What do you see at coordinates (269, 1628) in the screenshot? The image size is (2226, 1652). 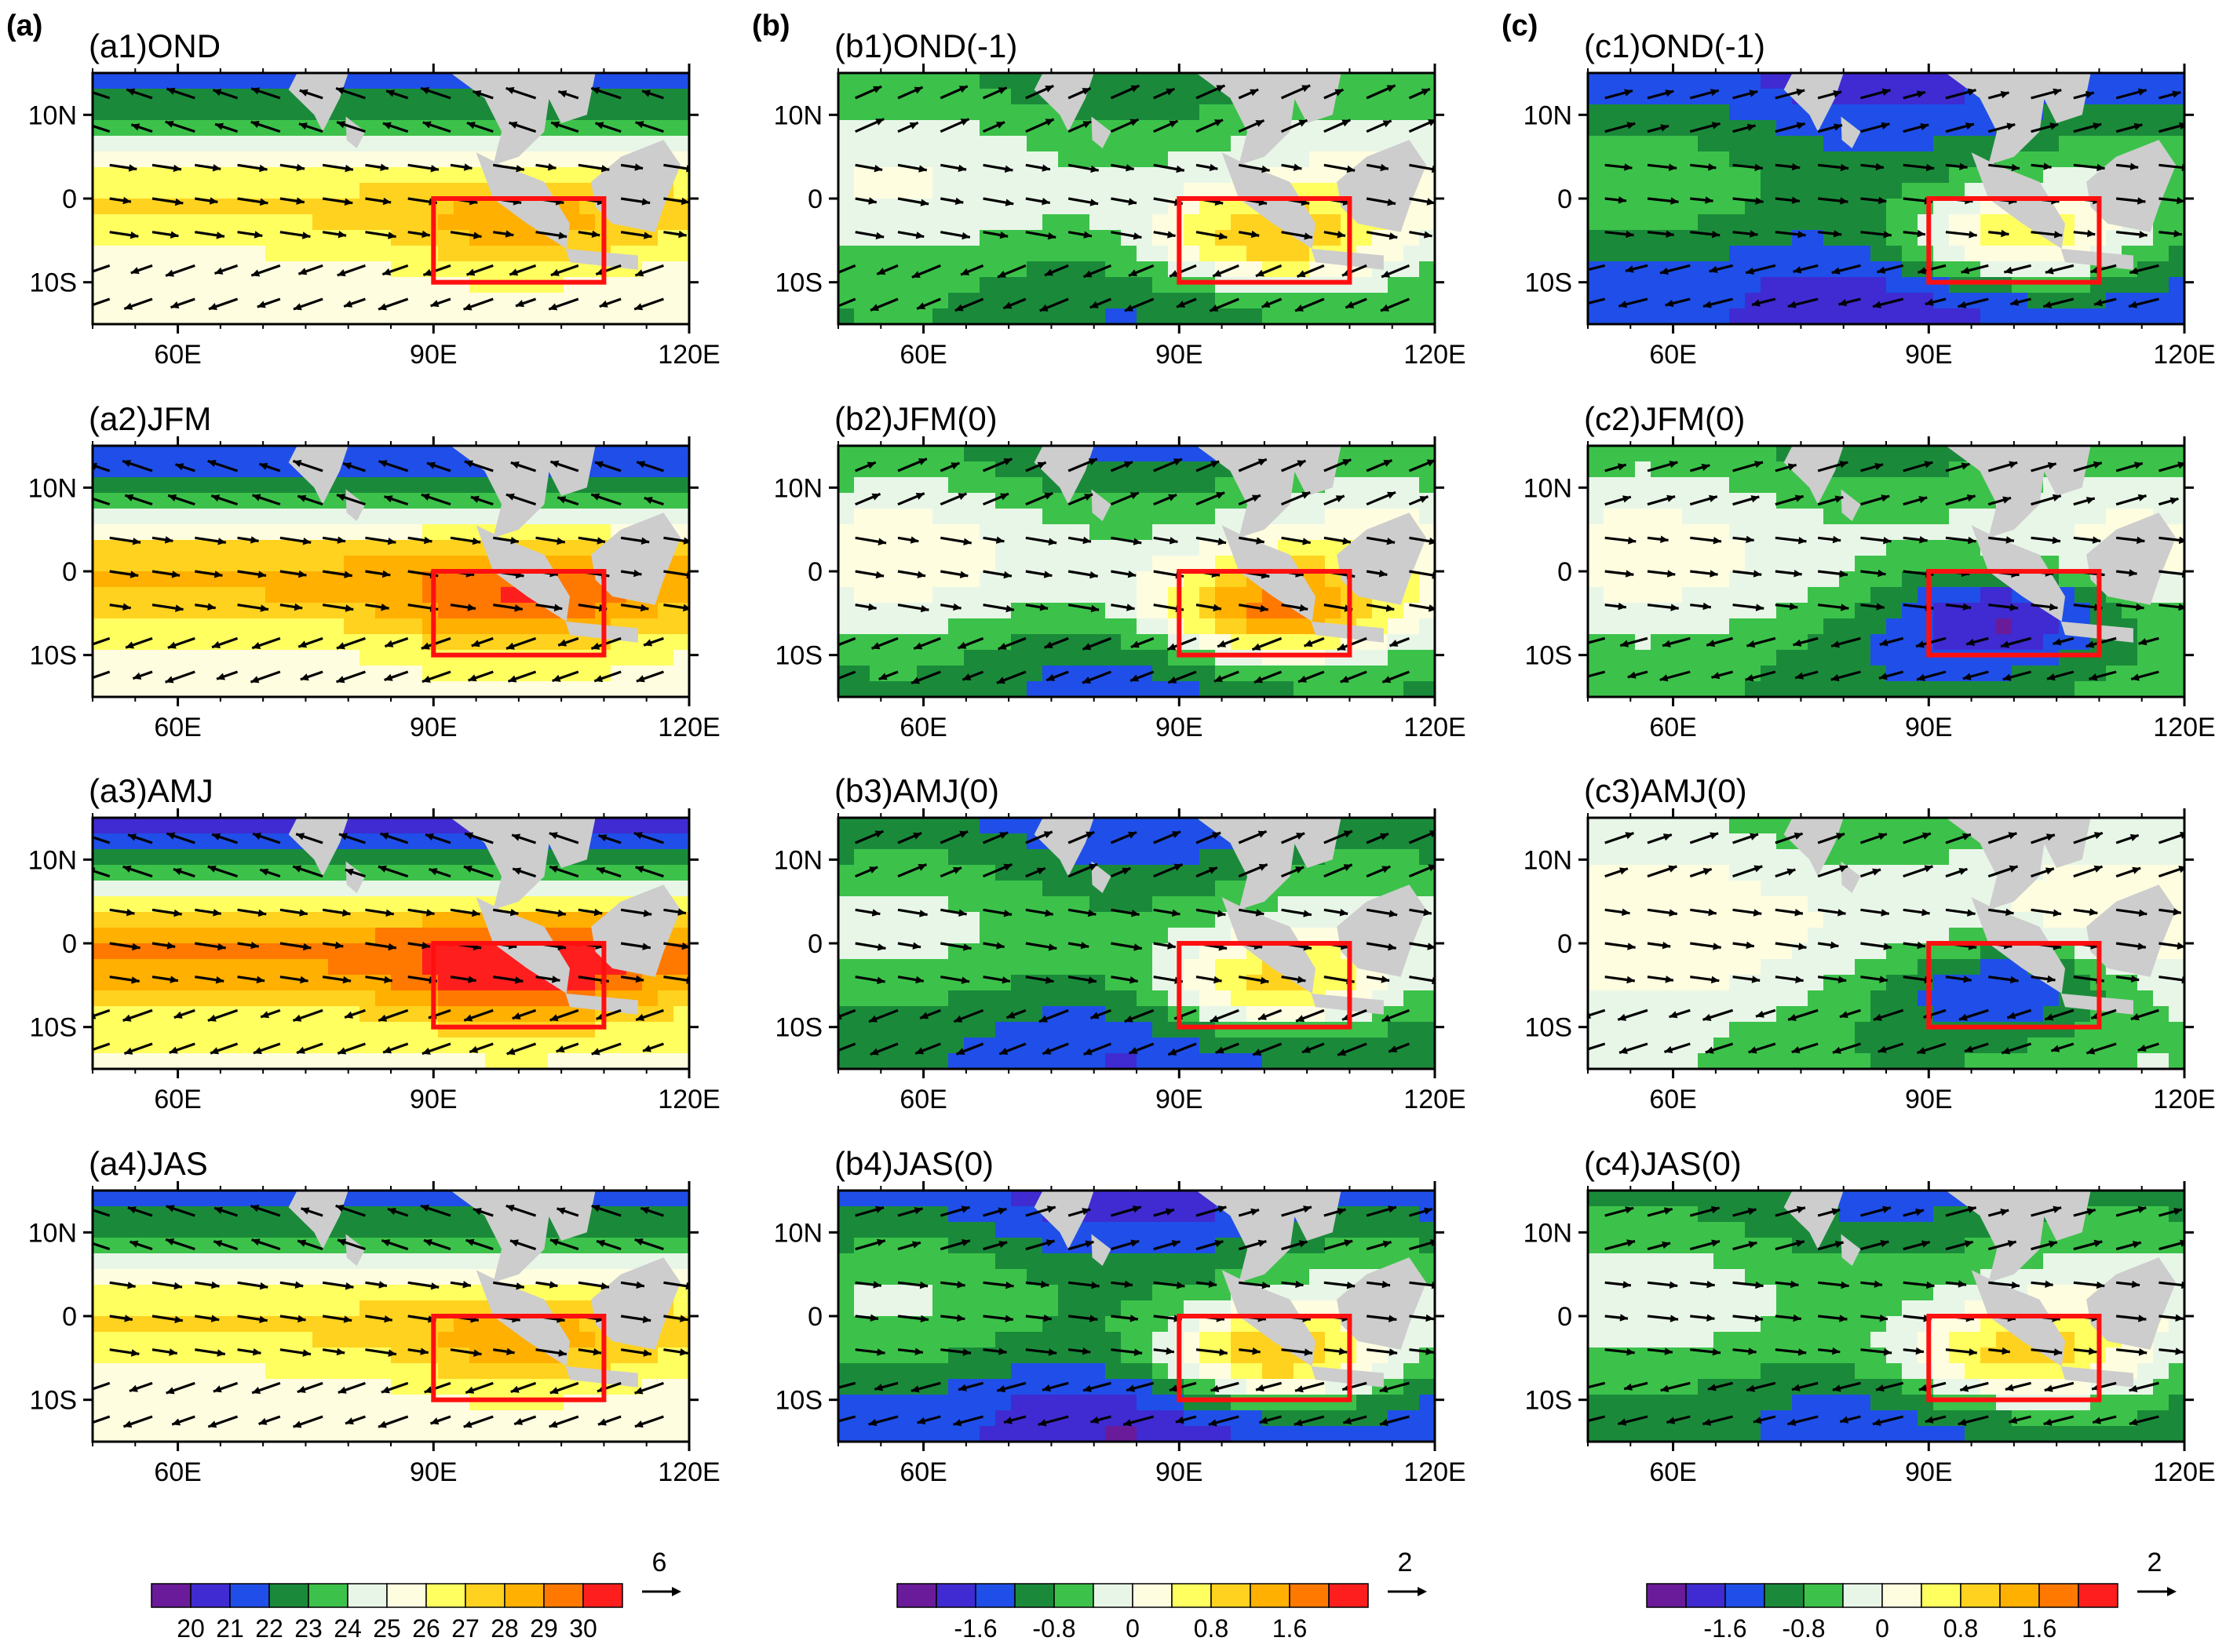 I see `colorbar-tick-label: 22` at bounding box center [269, 1628].